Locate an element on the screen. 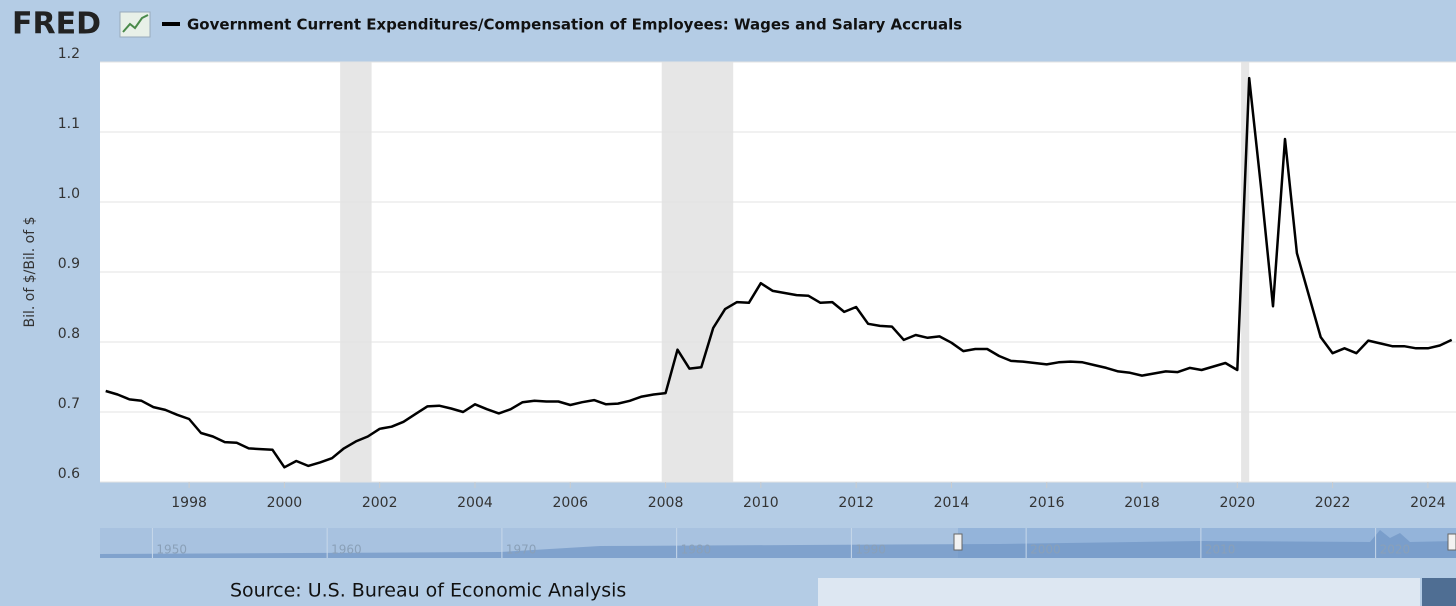  navigator-label: 1950 is located at coordinates (171, 550).